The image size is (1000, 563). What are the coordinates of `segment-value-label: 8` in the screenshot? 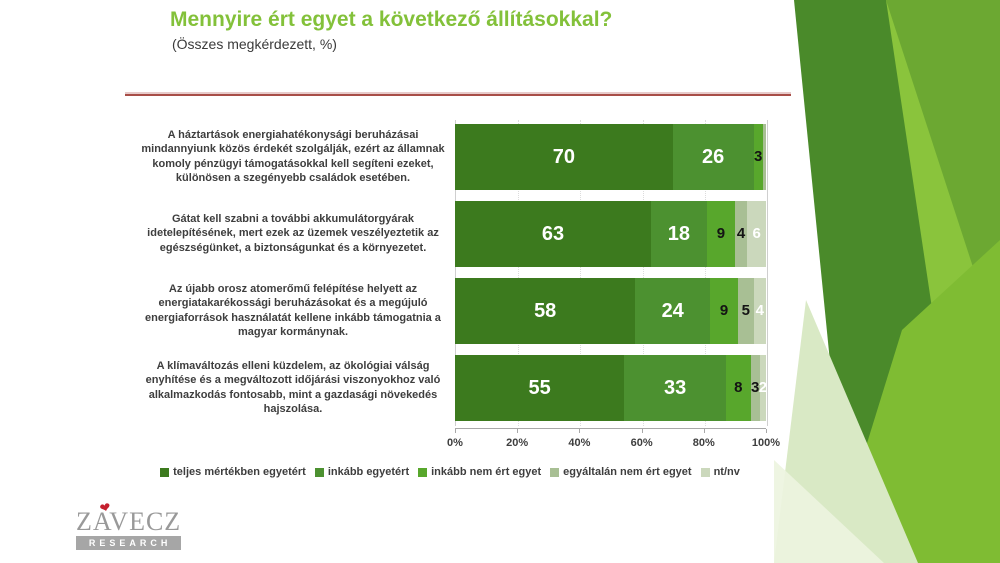 It's located at (738, 387).